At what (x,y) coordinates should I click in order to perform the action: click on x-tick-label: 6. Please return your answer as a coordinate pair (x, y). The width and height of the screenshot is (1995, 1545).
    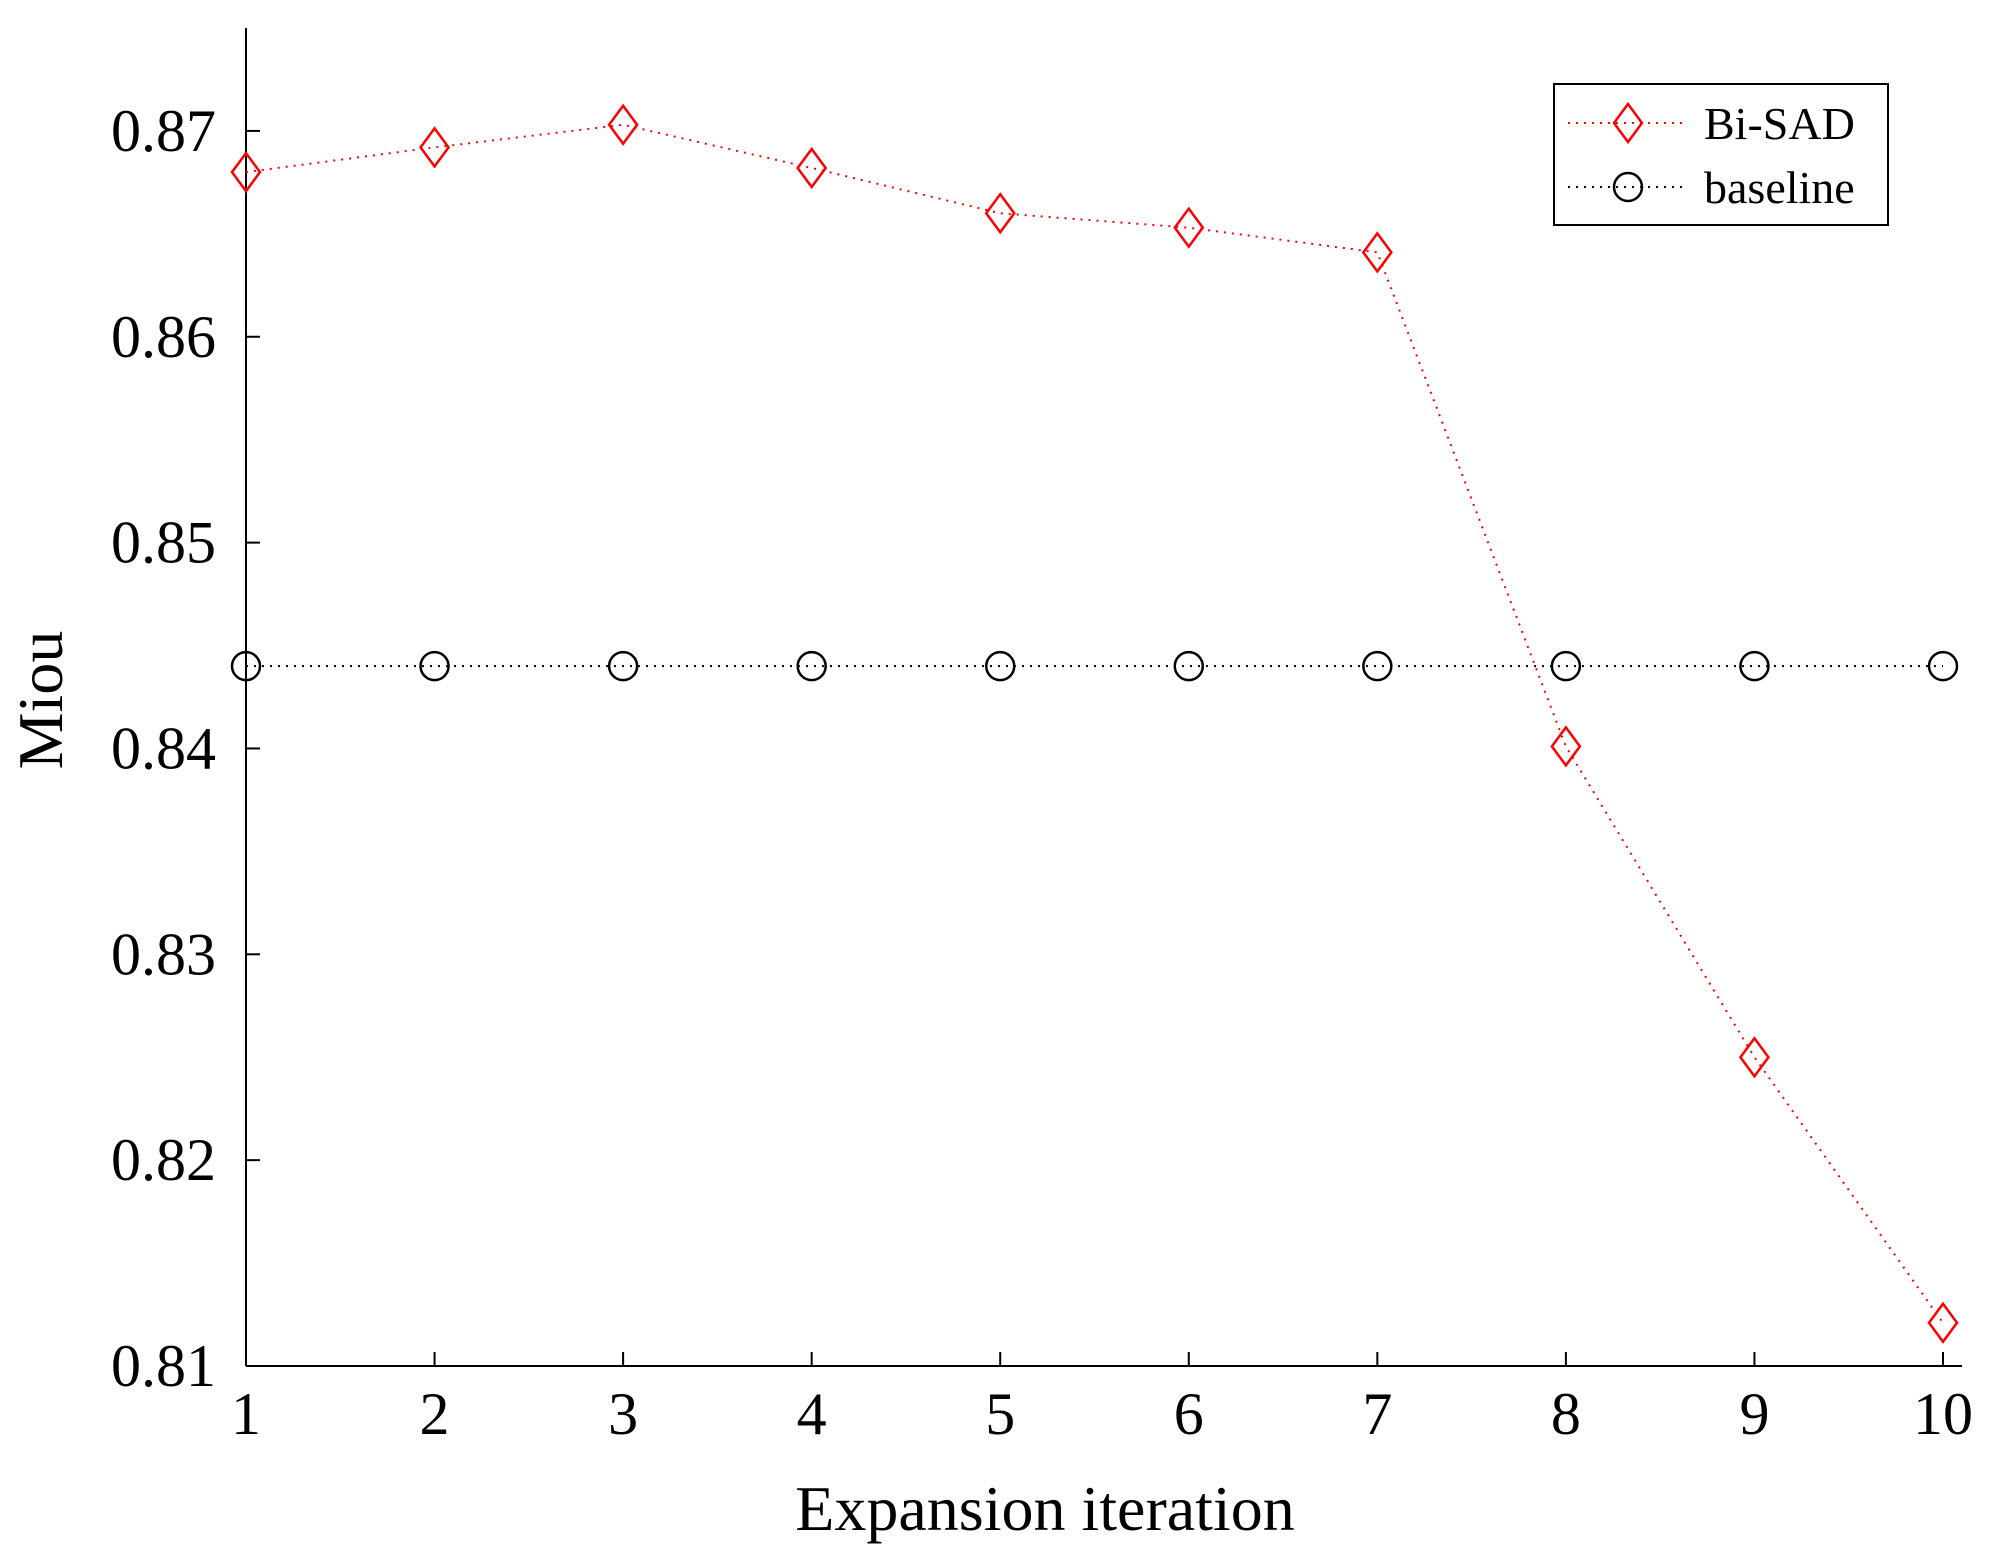
    Looking at the image, I should click on (1189, 1414).